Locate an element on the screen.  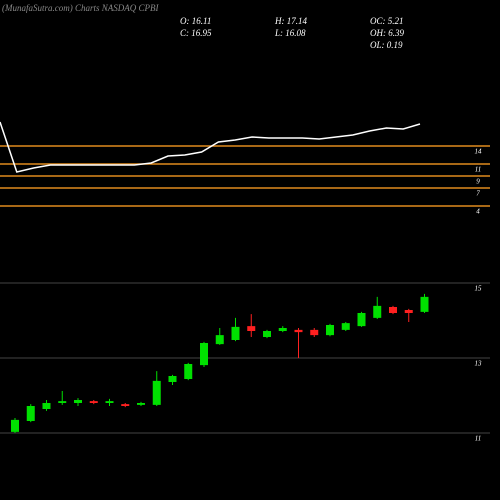
ohlc-field: OL: 0.19 is located at coordinates (386, 45).